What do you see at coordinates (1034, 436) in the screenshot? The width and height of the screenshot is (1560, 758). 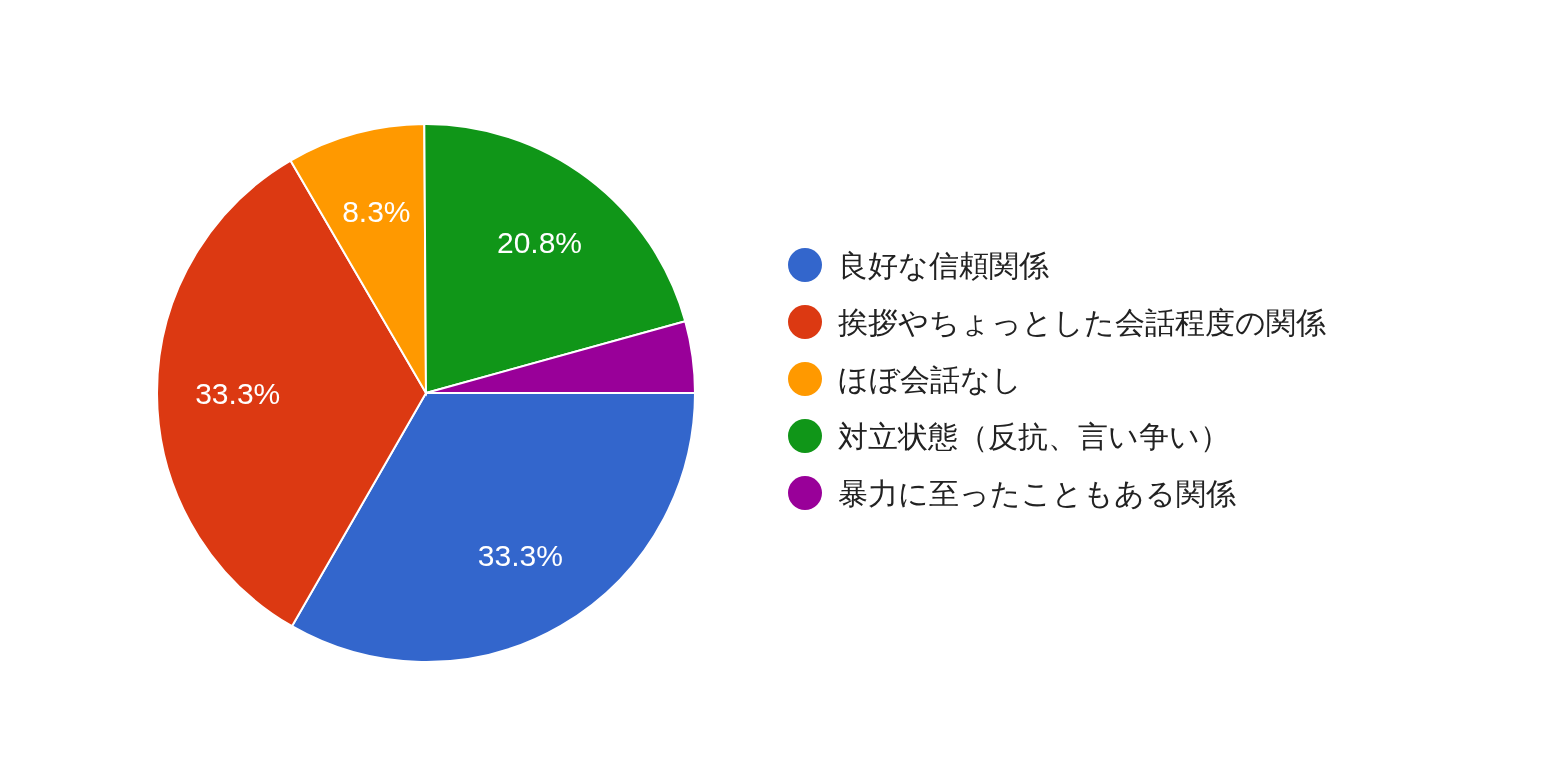 I see `legend-label: 対立状態（反抗、言い争い）` at bounding box center [1034, 436].